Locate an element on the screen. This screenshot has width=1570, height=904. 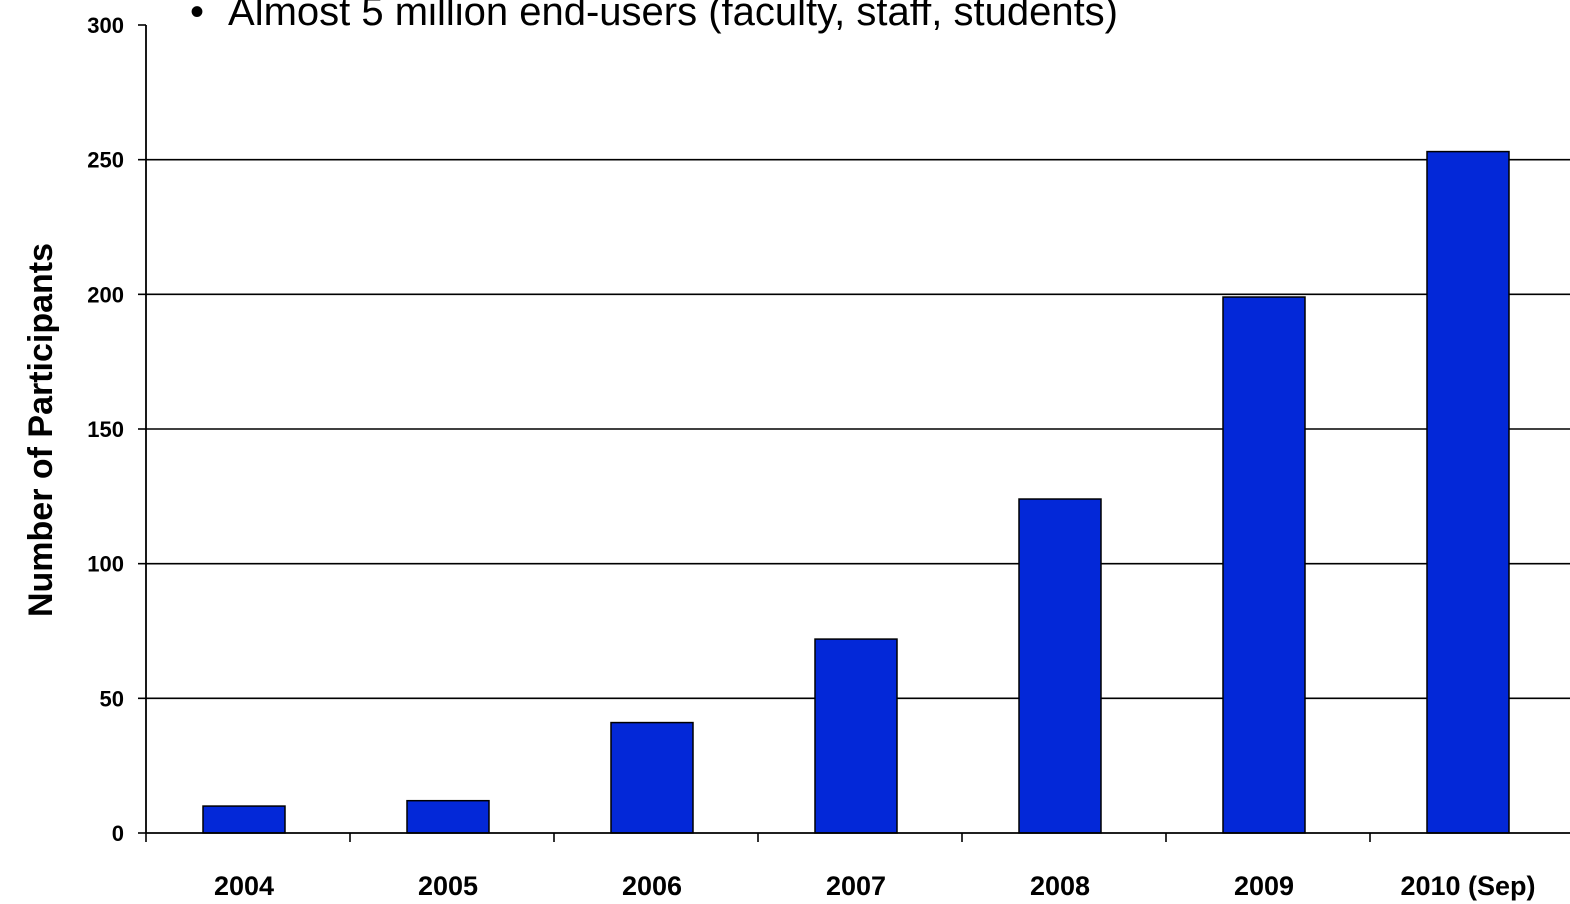
x-tick-label: 2010 (Sep) is located at coordinates (1467, 886).